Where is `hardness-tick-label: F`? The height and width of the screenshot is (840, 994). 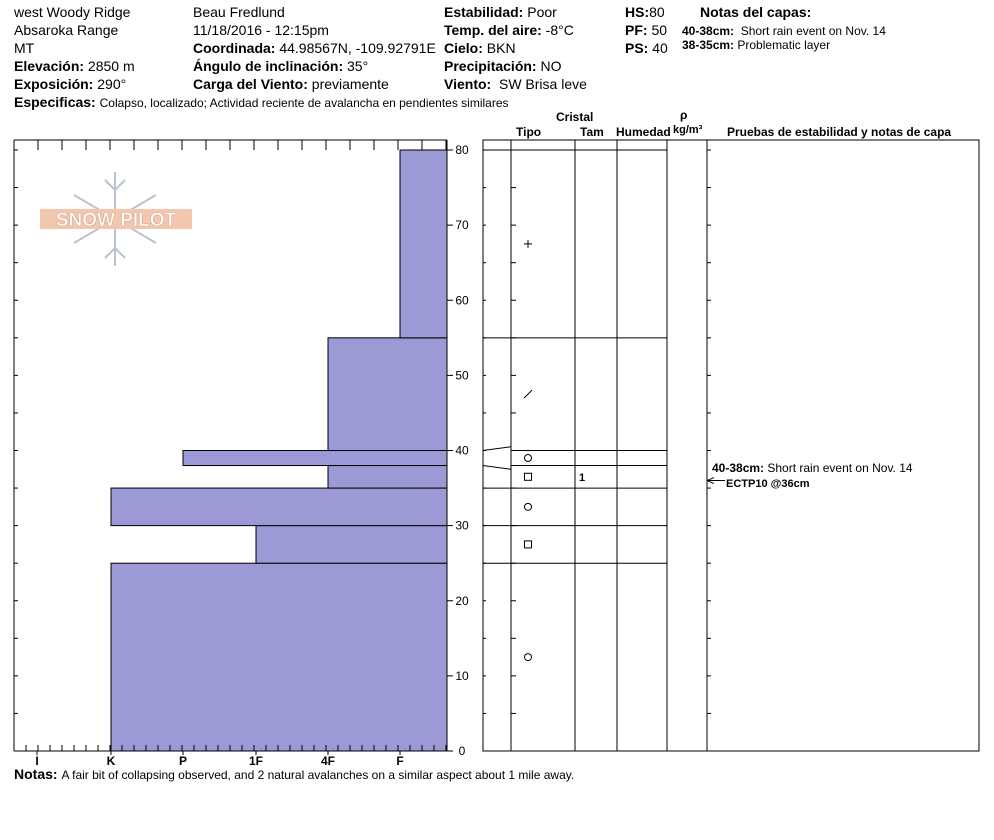
hardness-tick-label: F is located at coordinates (399, 761).